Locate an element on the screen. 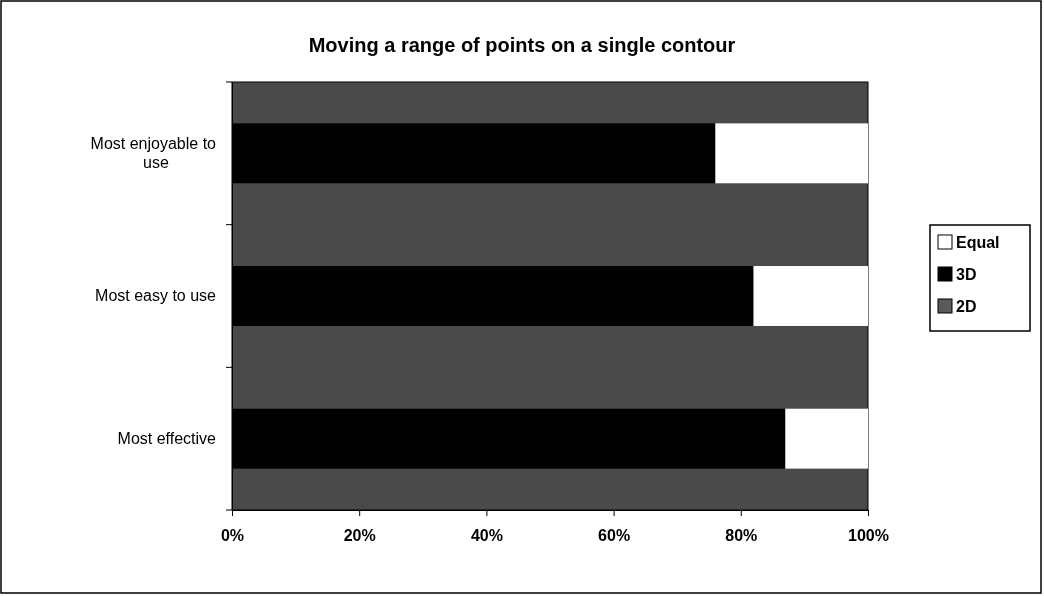  x-tick-label: 0% is located at coordinates (232, 536).